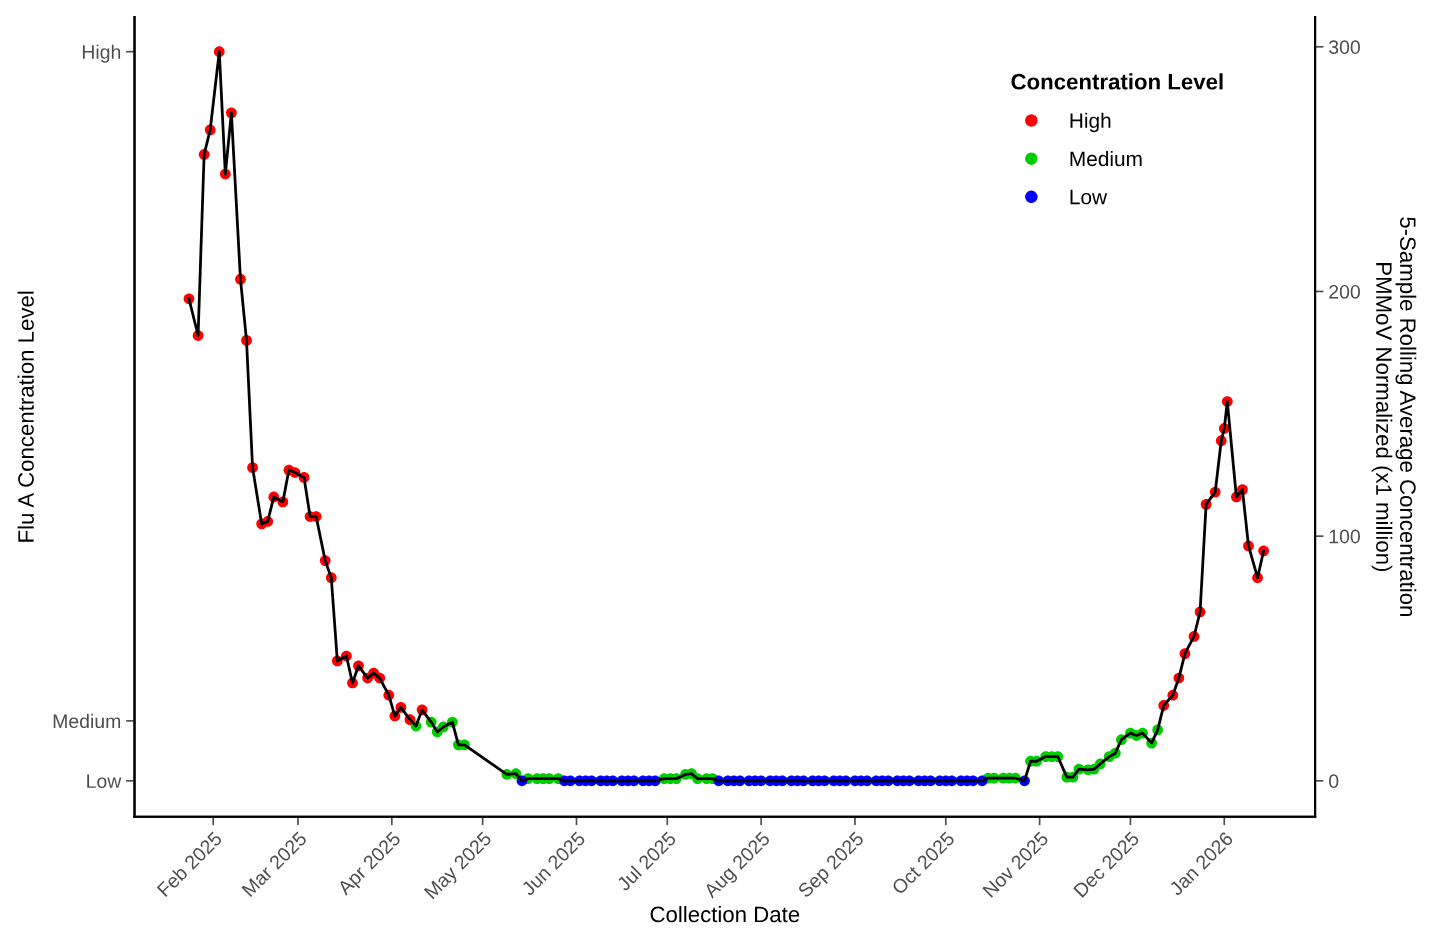 This screenshot has width=1431, height=941. What do you see at coordinates (1344, 536) in the screenshot?
I see `y-tick-label: 100` at bounding box center [1344, 536].